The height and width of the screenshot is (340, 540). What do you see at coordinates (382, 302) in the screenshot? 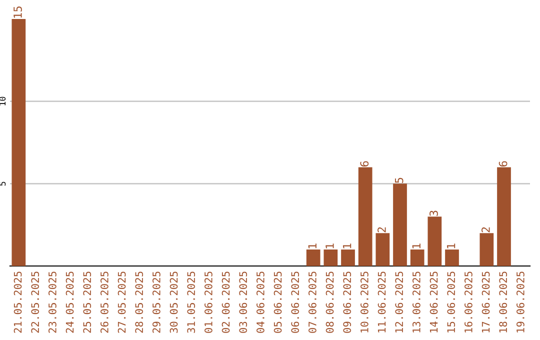
I see `x-tick-label: 11.06.2025` at bounding box center [382, 302].